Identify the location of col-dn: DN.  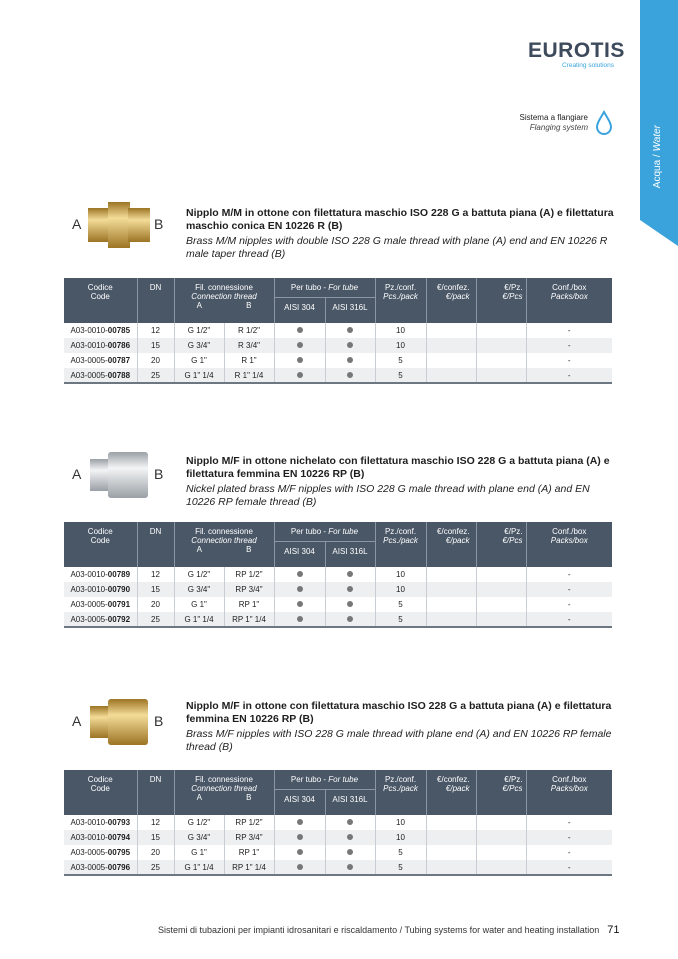
(155, 544).